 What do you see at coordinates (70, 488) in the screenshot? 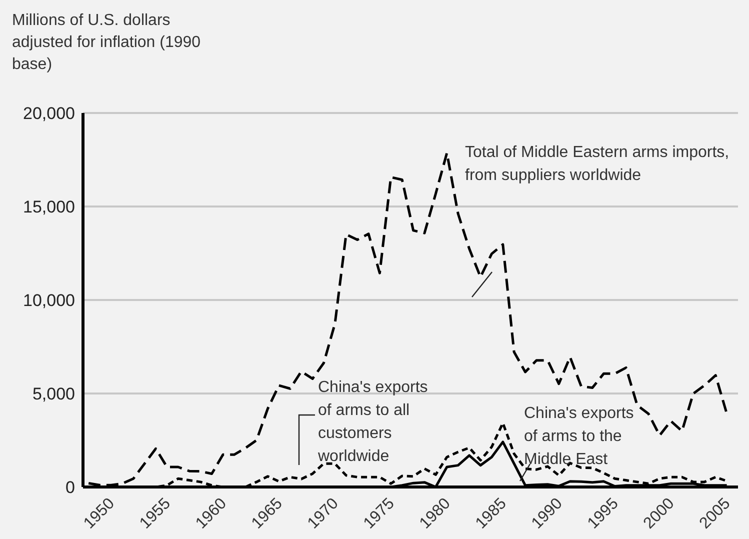
I see `y-tick-label: 0` at bounding box center [70, 488].